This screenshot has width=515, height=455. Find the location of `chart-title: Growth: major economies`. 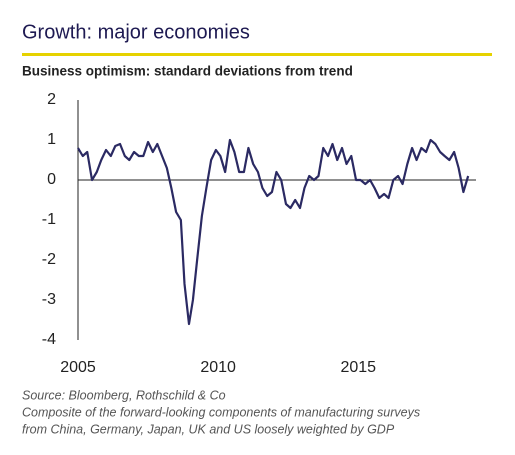

chart-title: Growth: major economies is located at coordinates (136, 32).